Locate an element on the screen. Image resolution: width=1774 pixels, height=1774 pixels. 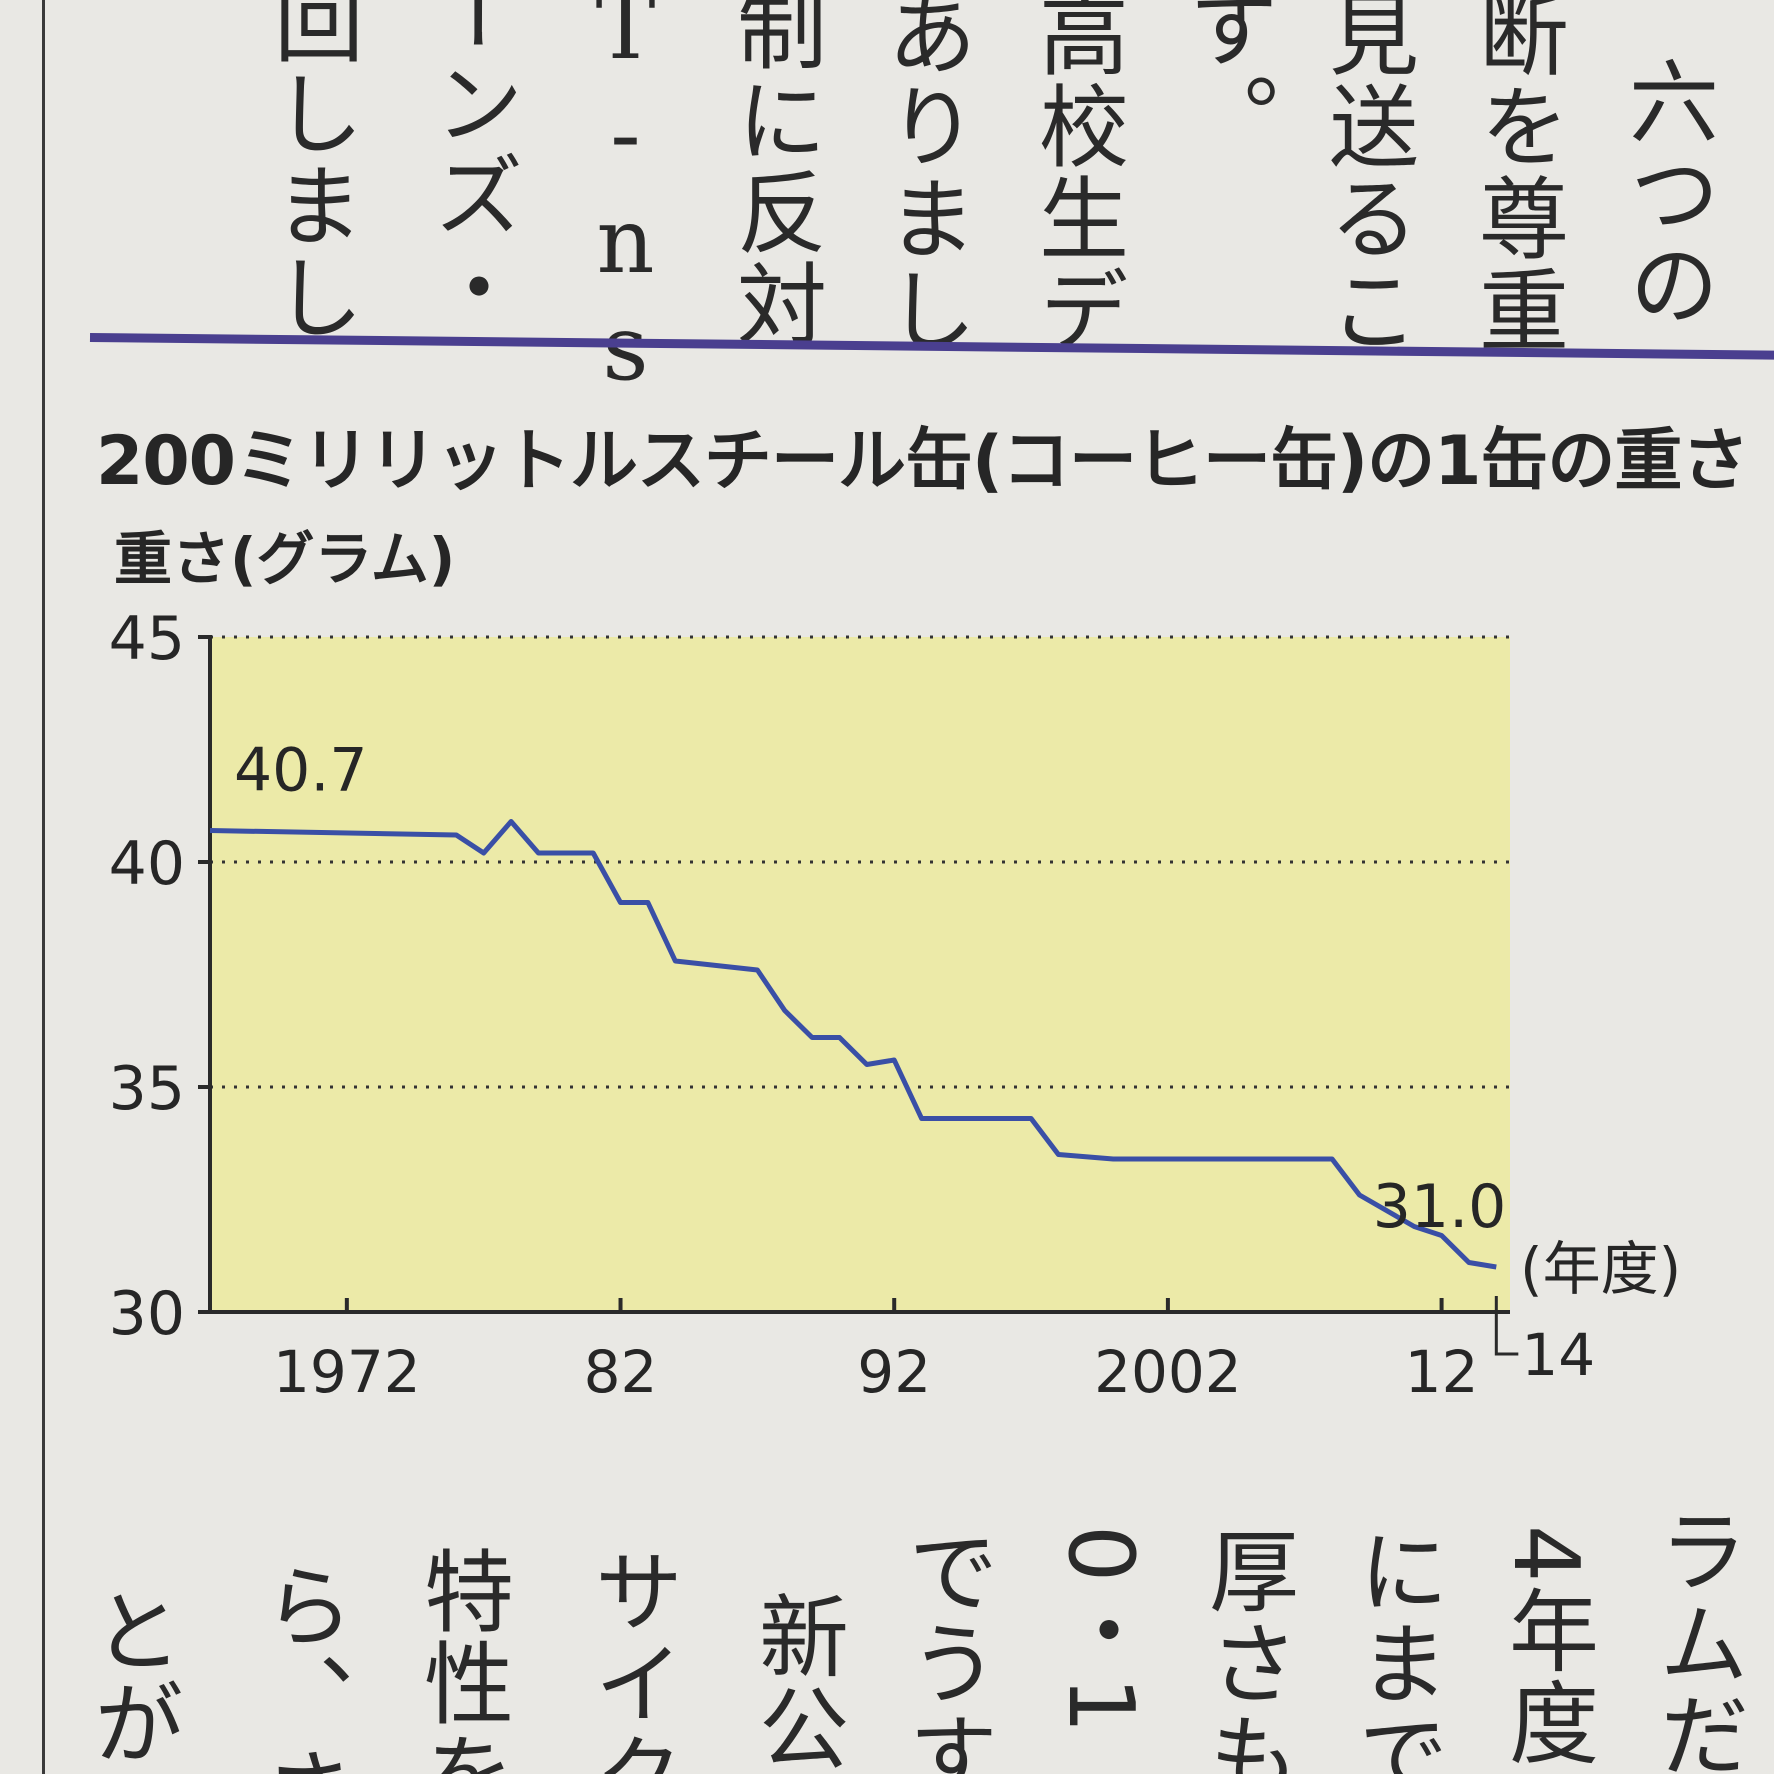
article-bottom-column: にまで is located at coordinates (1395, 1649).